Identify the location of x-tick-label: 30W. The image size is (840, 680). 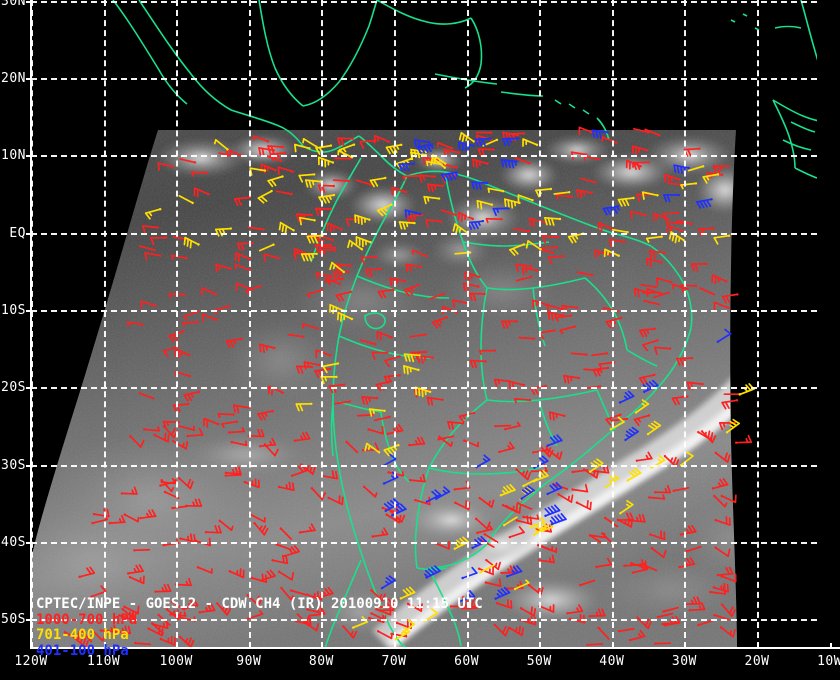
(684, 661).